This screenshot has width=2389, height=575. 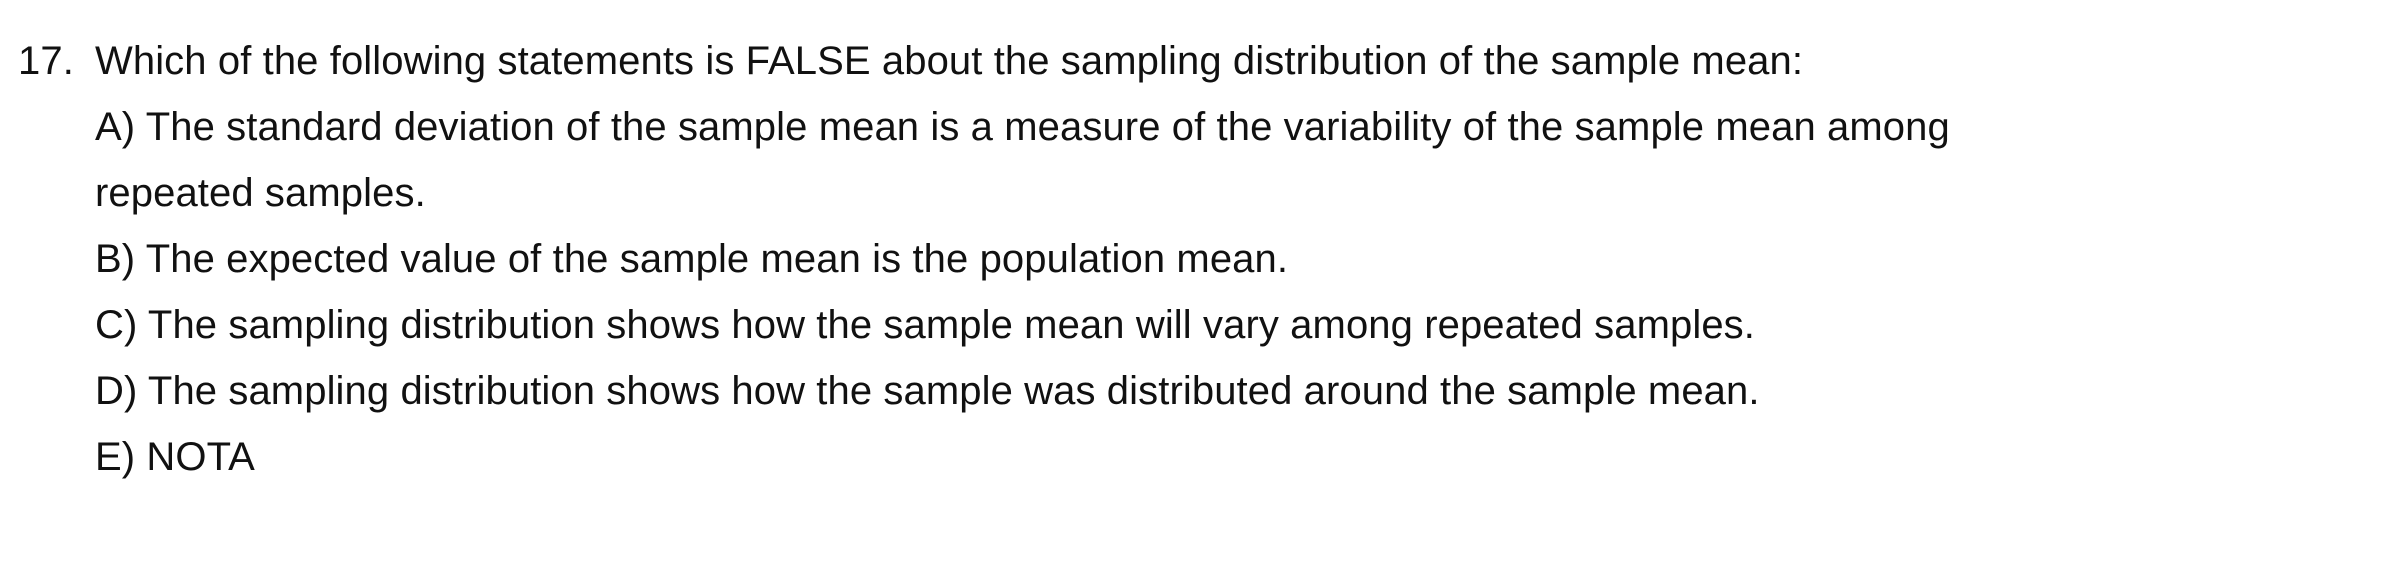 What do you see at coordinates (1135, 457) in the screenshot?
I see `option-e: E) NOTA` at bounding box center [1135, 457].